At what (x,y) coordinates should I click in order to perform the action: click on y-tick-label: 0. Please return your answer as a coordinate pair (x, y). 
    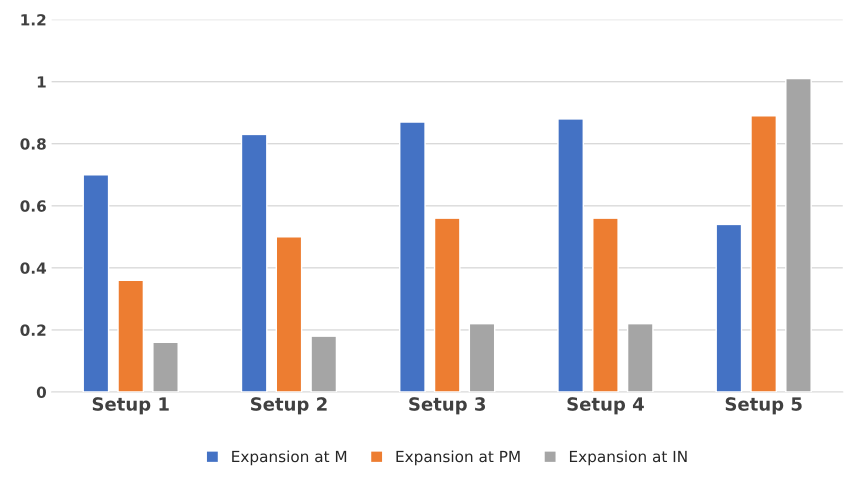
    Looking at the image, I should click on (41, 392).